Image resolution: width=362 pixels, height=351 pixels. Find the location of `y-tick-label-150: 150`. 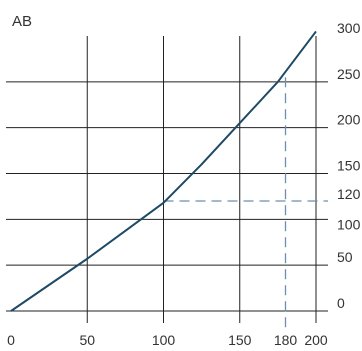

y-tick-label-150: 150 is located at coordinates (349, 166).